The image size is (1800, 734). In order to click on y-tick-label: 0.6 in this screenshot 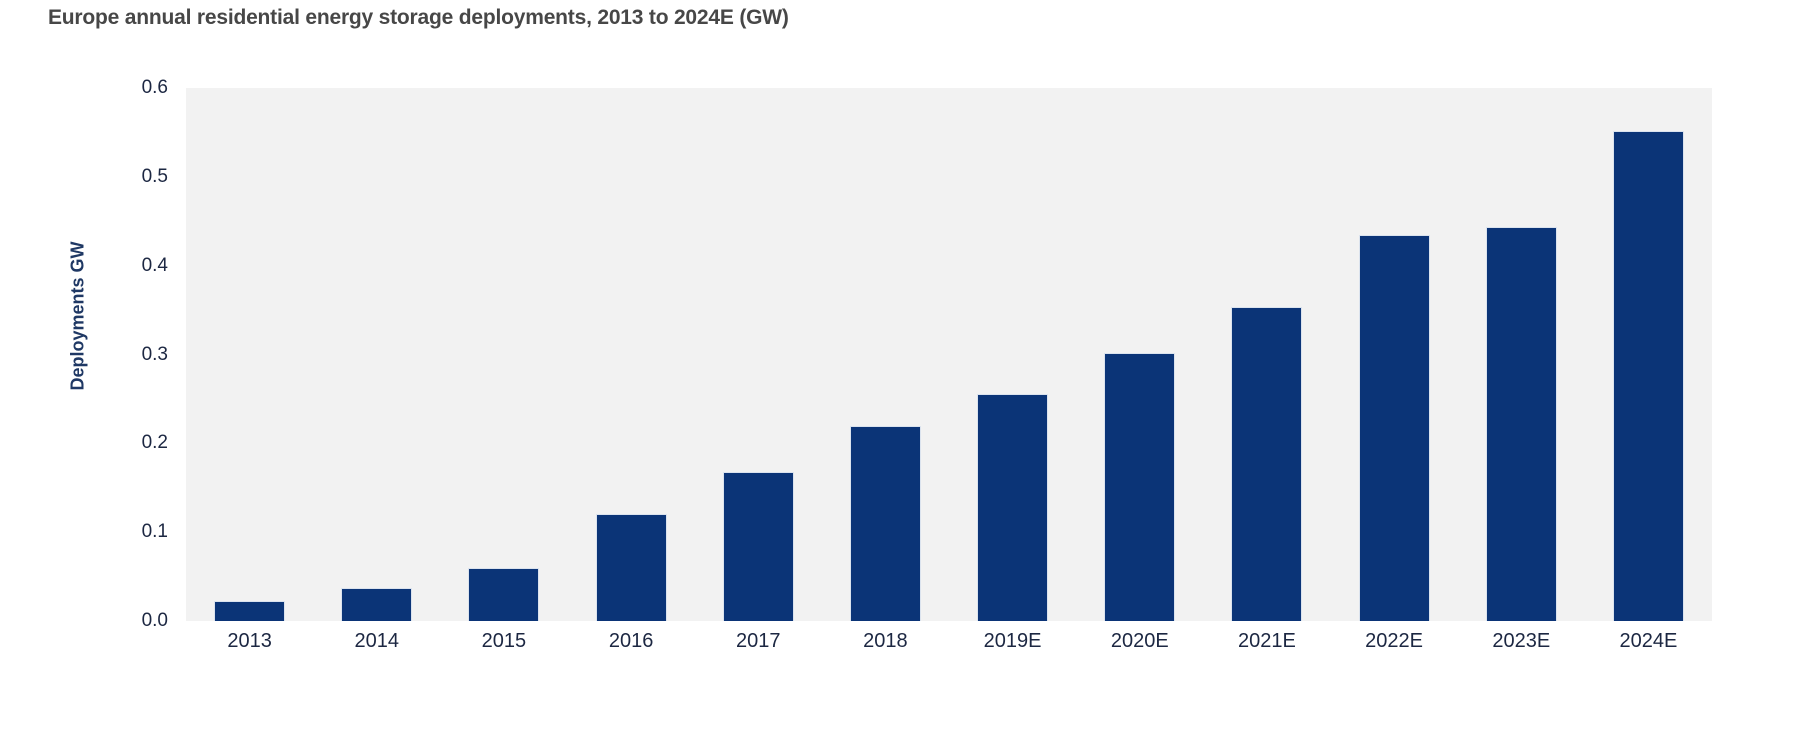, I will do `click(154, 87)`.